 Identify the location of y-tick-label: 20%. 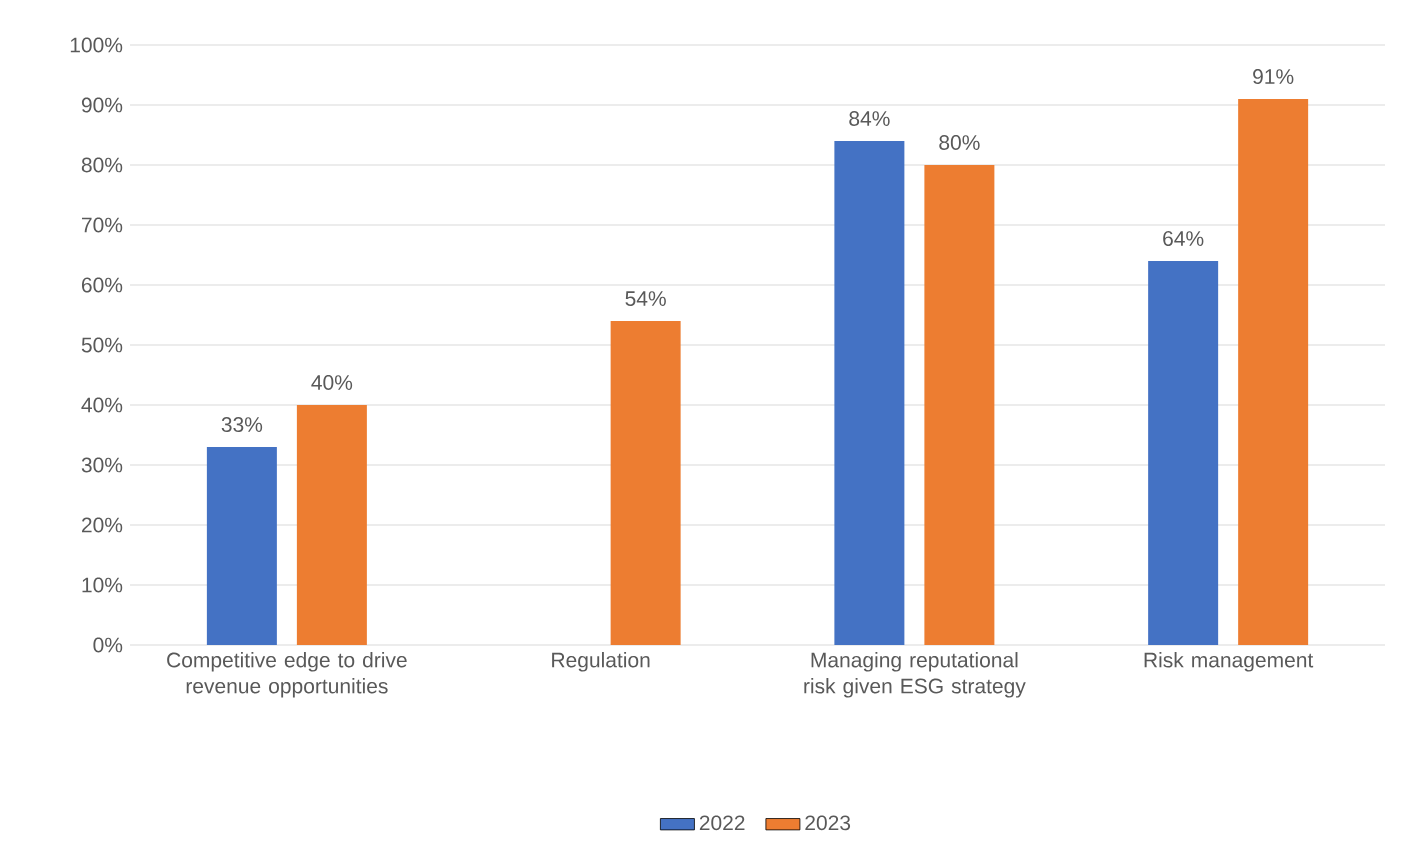
(102, 525).